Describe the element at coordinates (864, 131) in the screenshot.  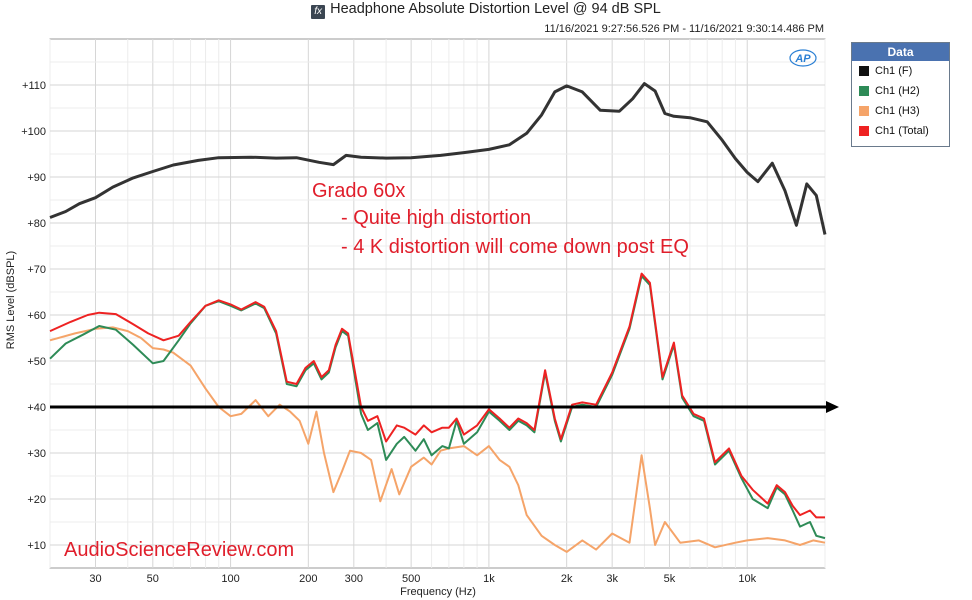
I see `legend-swatch-ch1-total` at that location.